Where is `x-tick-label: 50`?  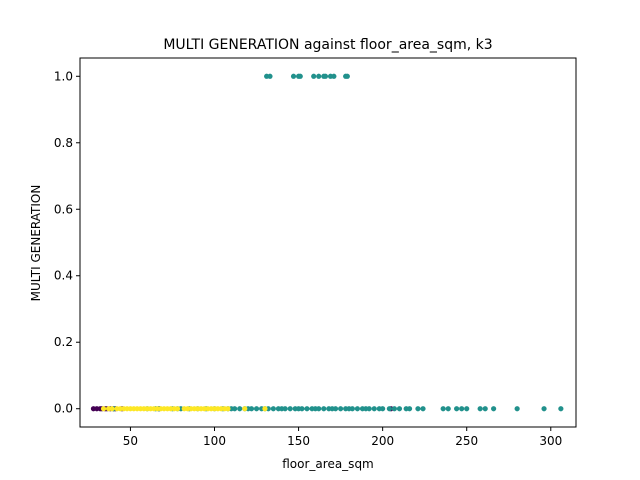 x-tick-label: 50 is located at coordinates (130, 441).